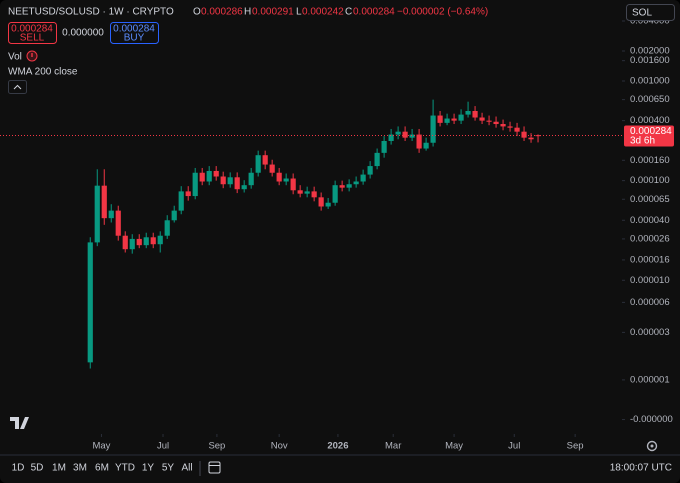  What do you see at coordinates (650, 81) in the screenshot?
I see `y-tick-label: 0.001000` at bounding box center [650, 81].